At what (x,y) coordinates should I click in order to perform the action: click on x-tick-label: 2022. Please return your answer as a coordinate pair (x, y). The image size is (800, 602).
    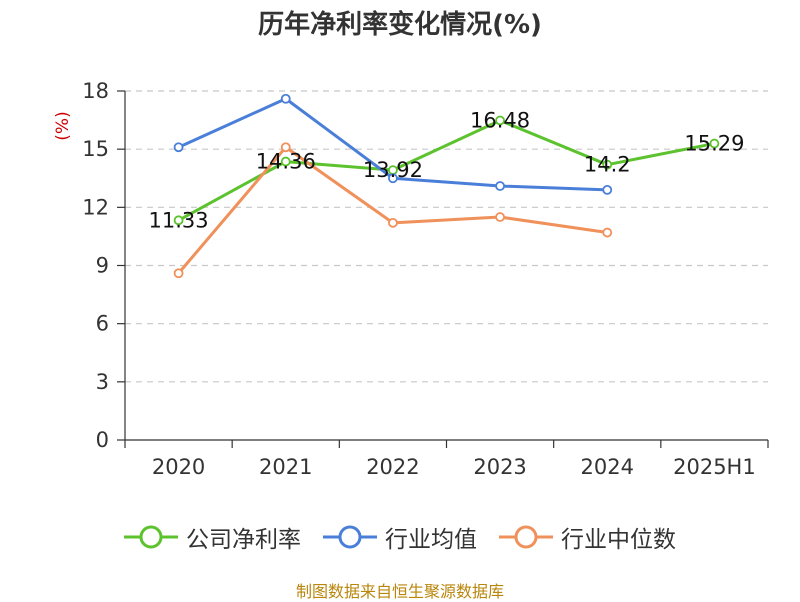
    Looking at the image, I should click on (392, 467).